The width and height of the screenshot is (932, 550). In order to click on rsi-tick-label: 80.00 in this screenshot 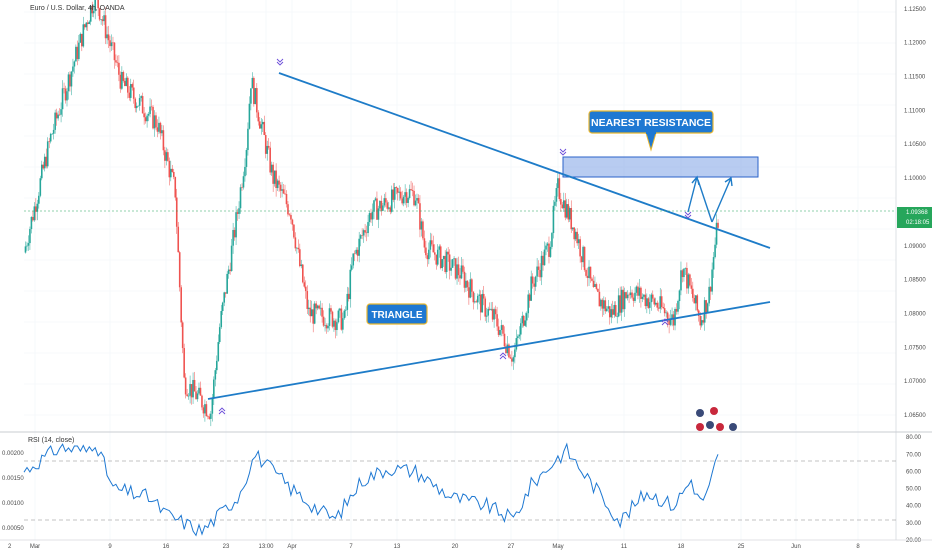, I will do `click(914, 438)`.